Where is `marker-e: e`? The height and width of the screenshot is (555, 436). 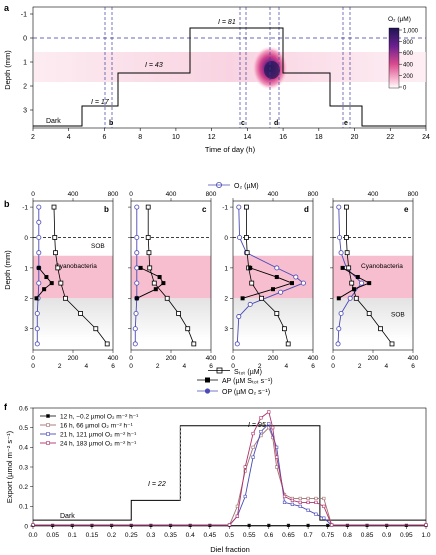
marker-e: e is located at coordinates (346, 123).